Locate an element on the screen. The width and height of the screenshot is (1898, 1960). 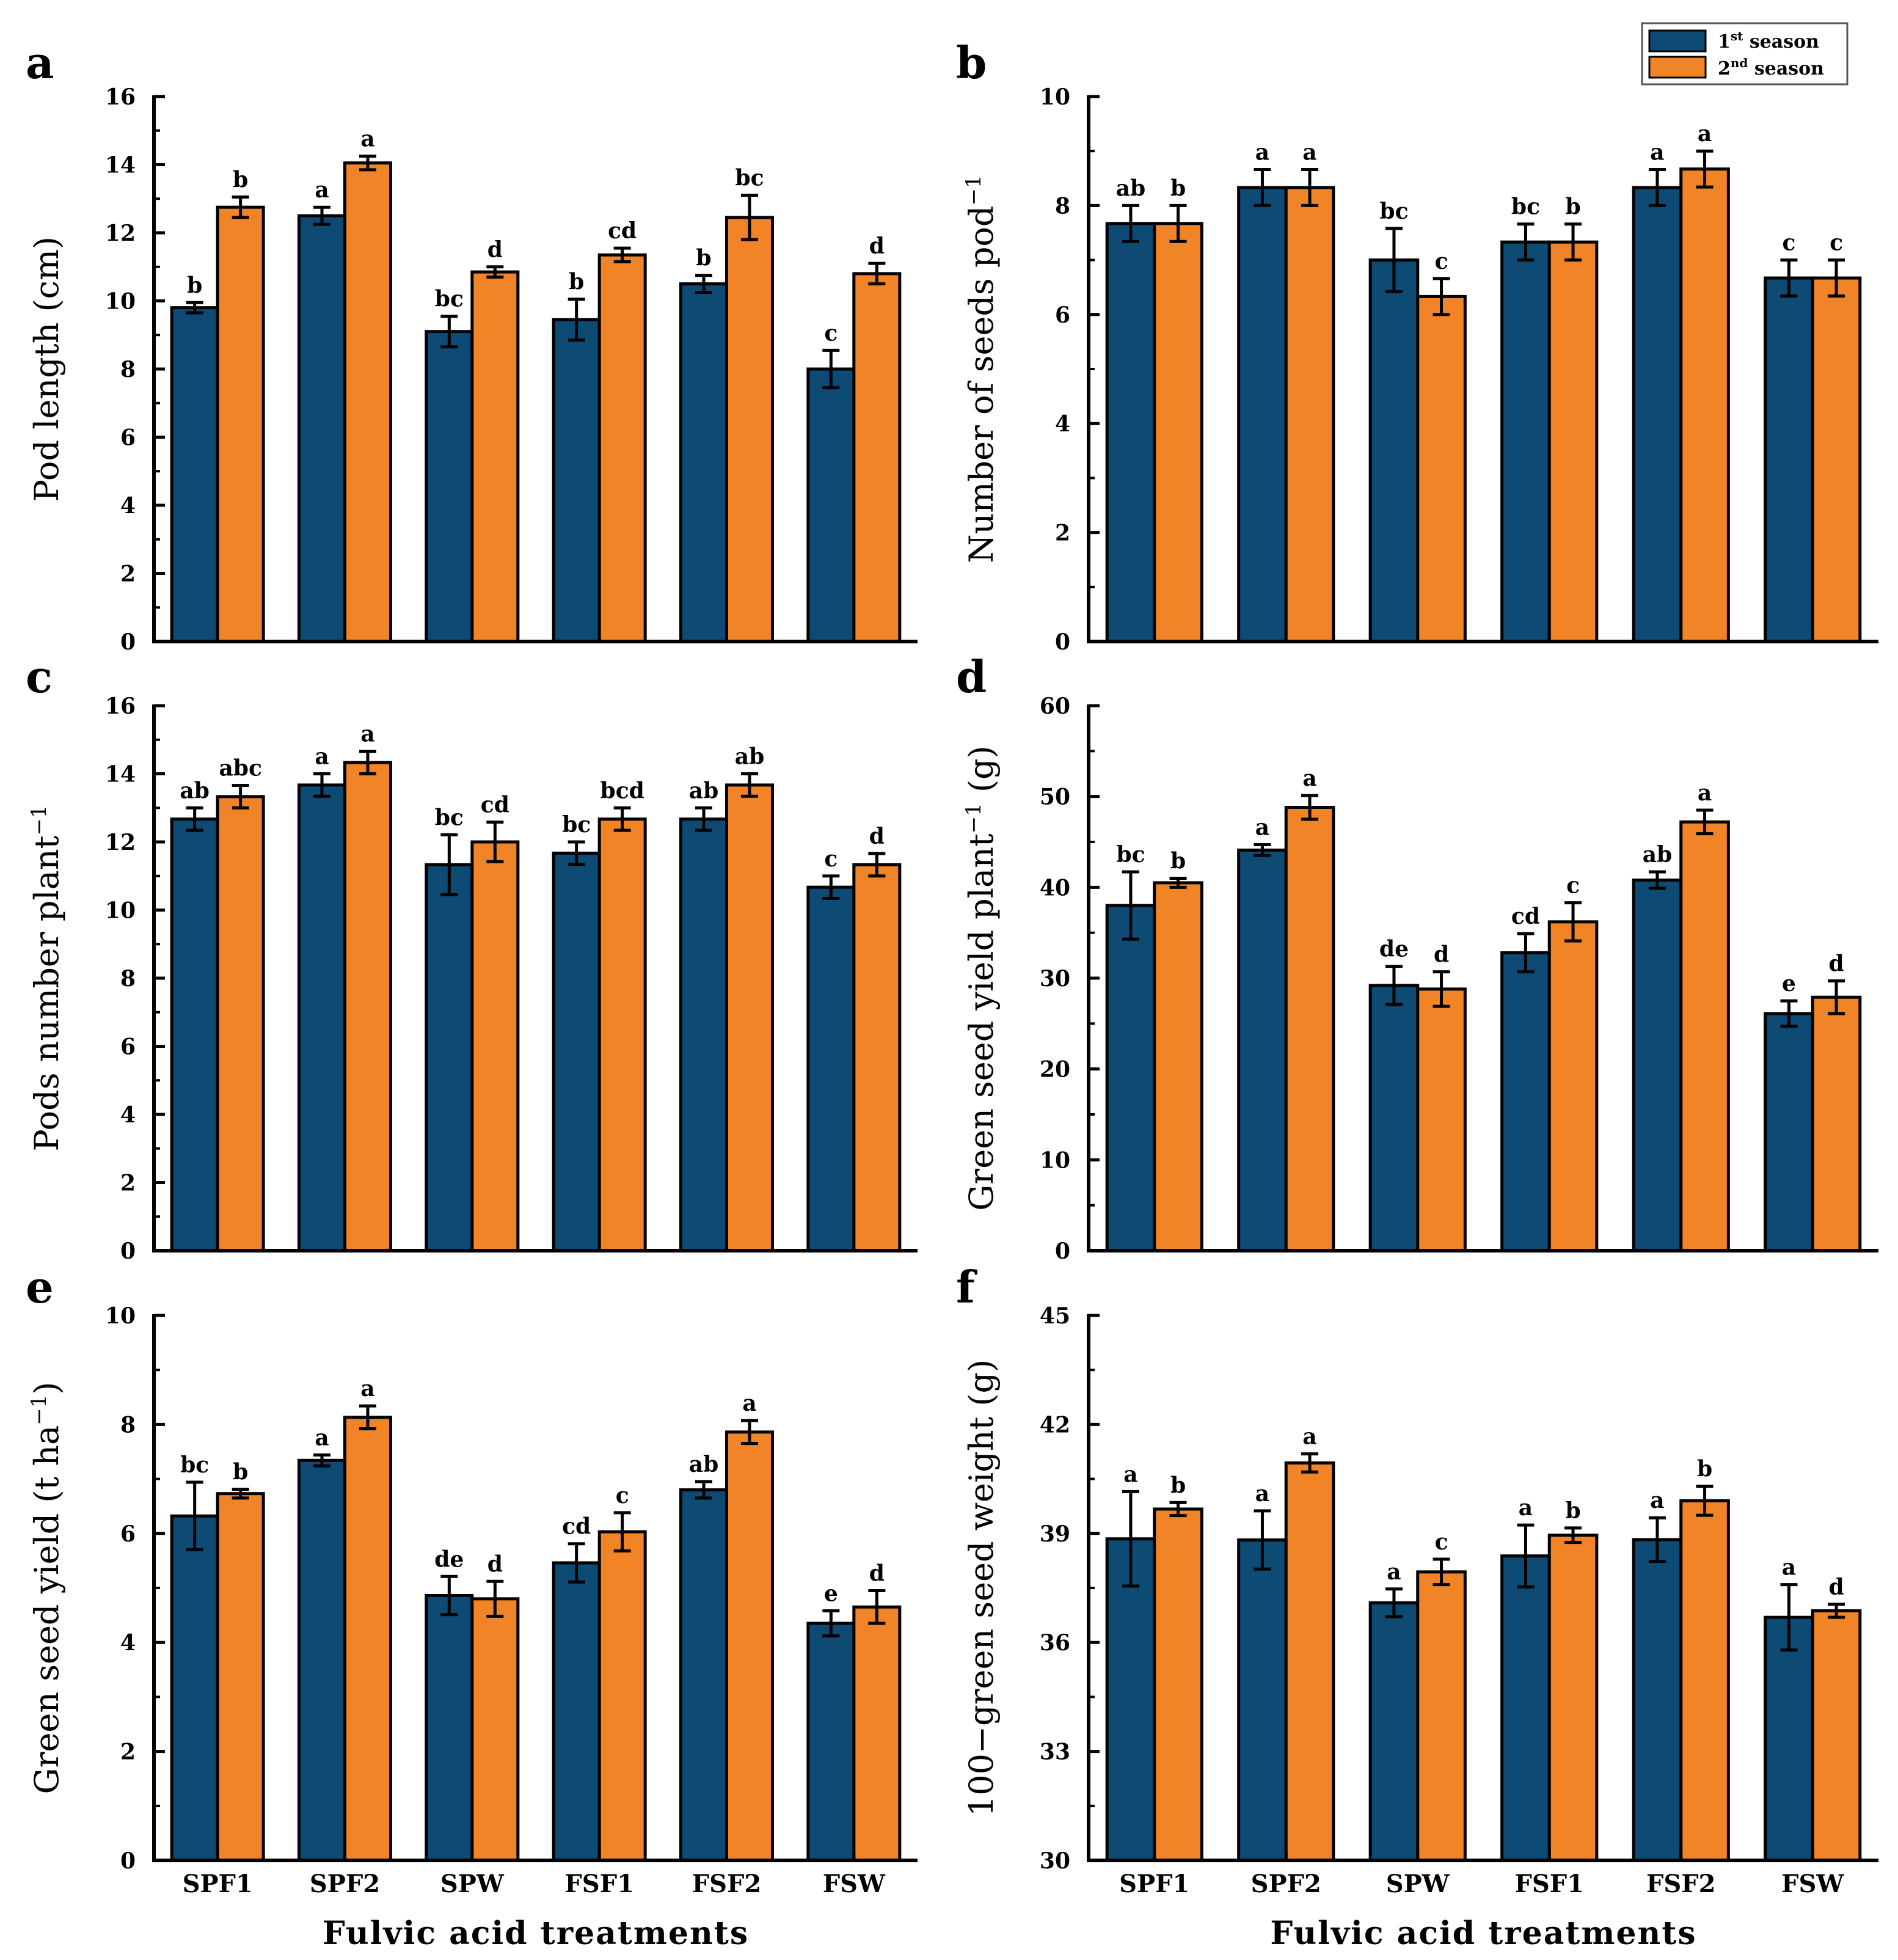
y-axis-title-part: Number of seeds pod is located at coordinates (982, 385).